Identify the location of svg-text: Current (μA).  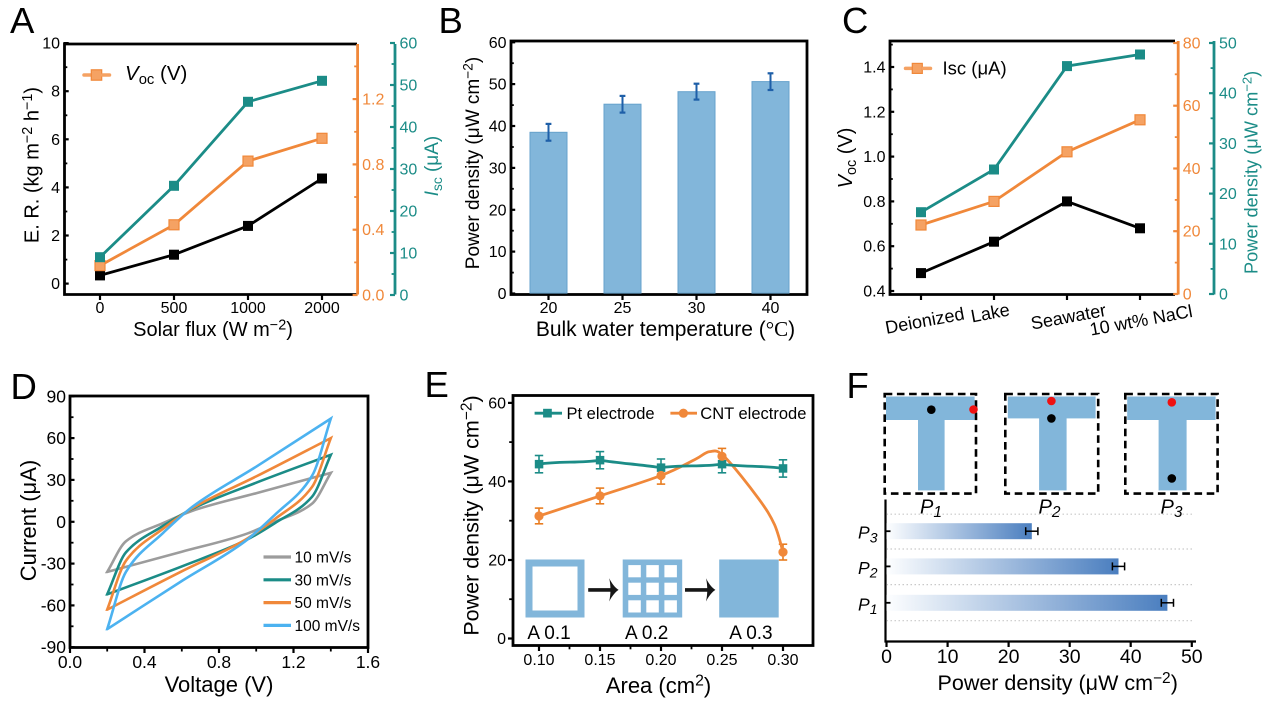
(28, 520).